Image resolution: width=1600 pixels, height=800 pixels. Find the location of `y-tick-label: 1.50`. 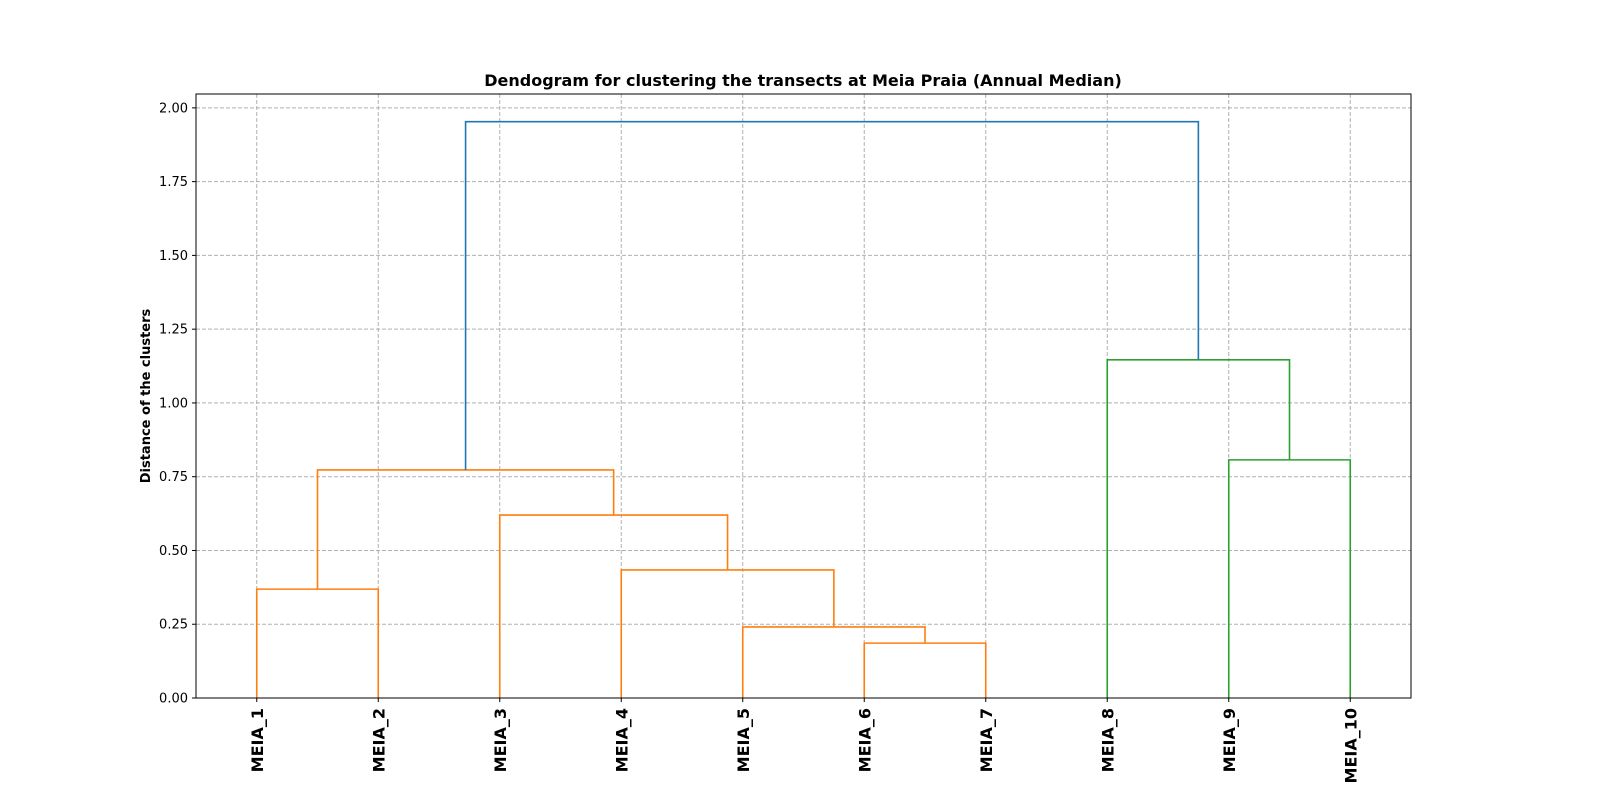

y-tick-label: 1.50 is located at coordinates (173, 256).